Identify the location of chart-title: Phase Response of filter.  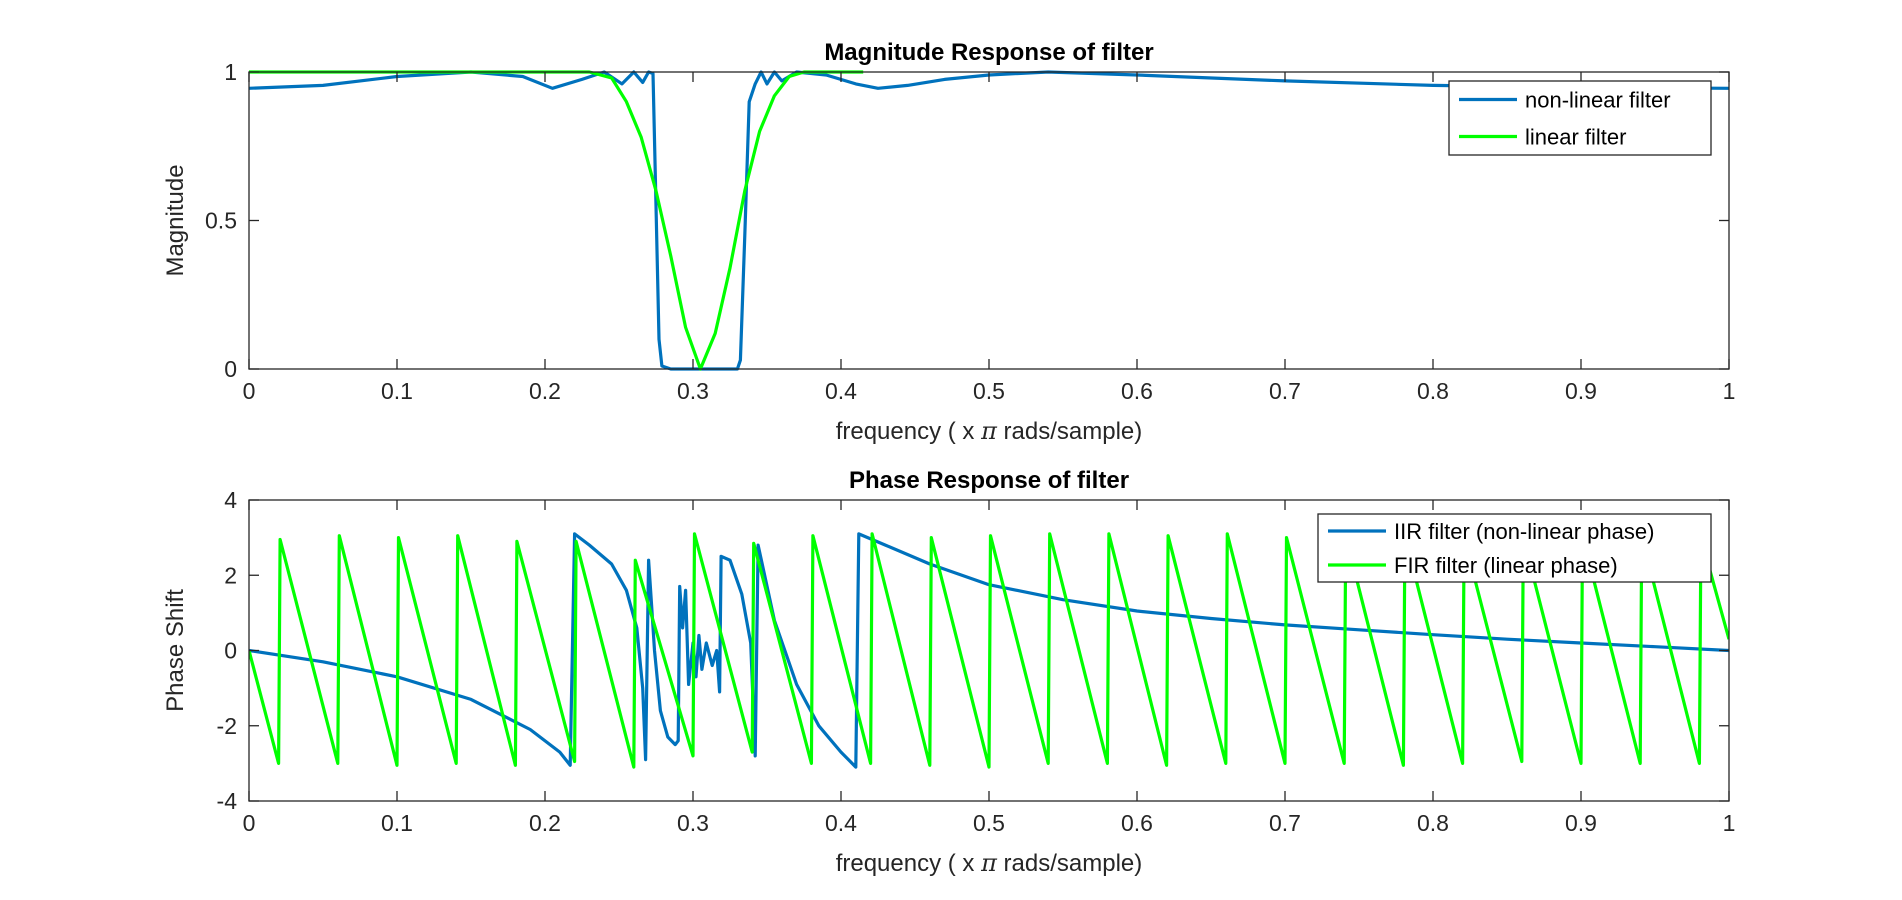
(989, 480).